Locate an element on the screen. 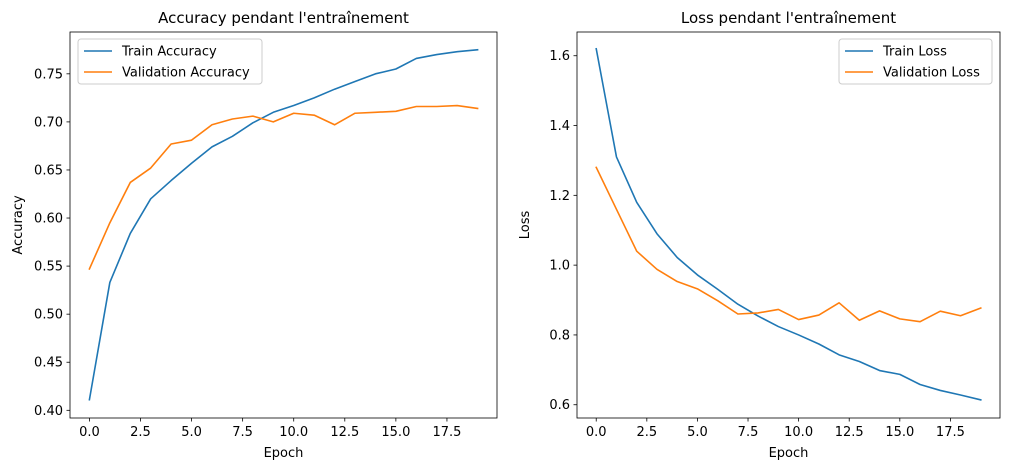  legend-label: Validation Loss is located at coordinates (931, 73).